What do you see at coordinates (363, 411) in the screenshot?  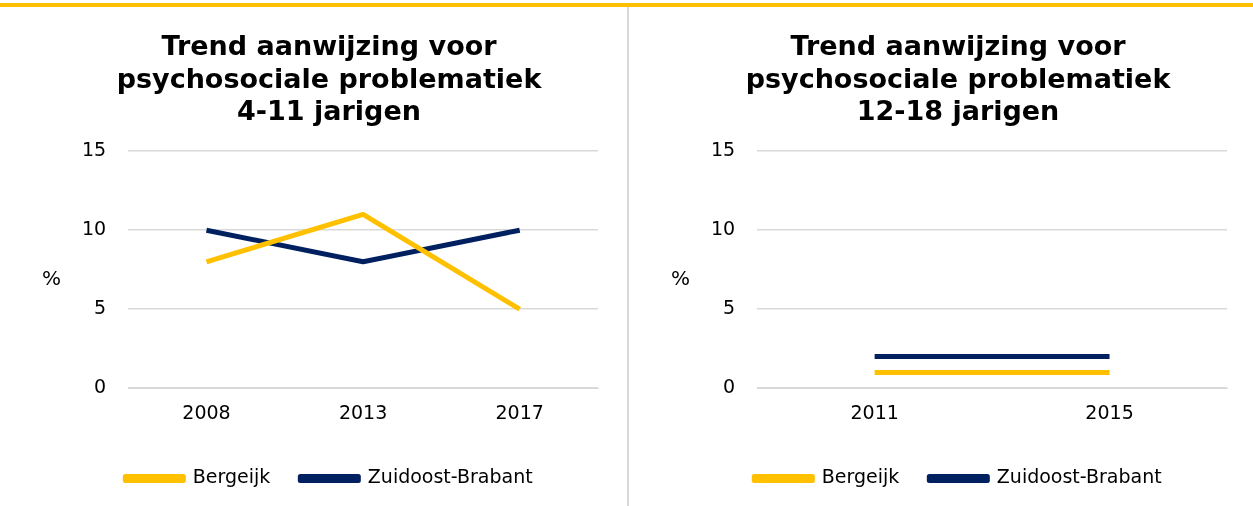 I see `x-tick-label: 2013` at bounding box center [363, 411].